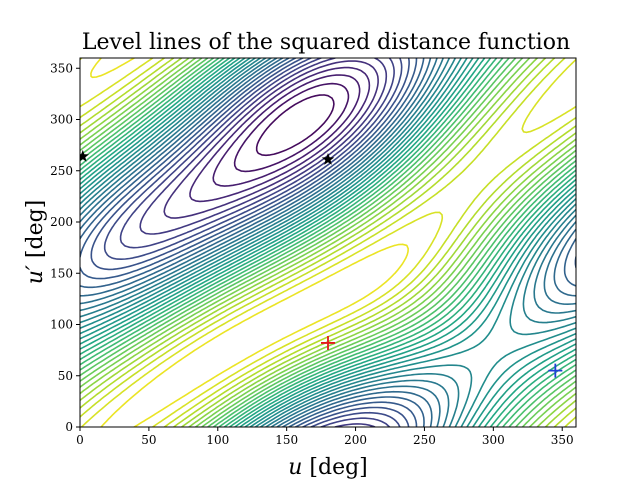  Describe the element at coordinates (61, 120) in the screenshot. I see `y-tick-label: 300` at that location.